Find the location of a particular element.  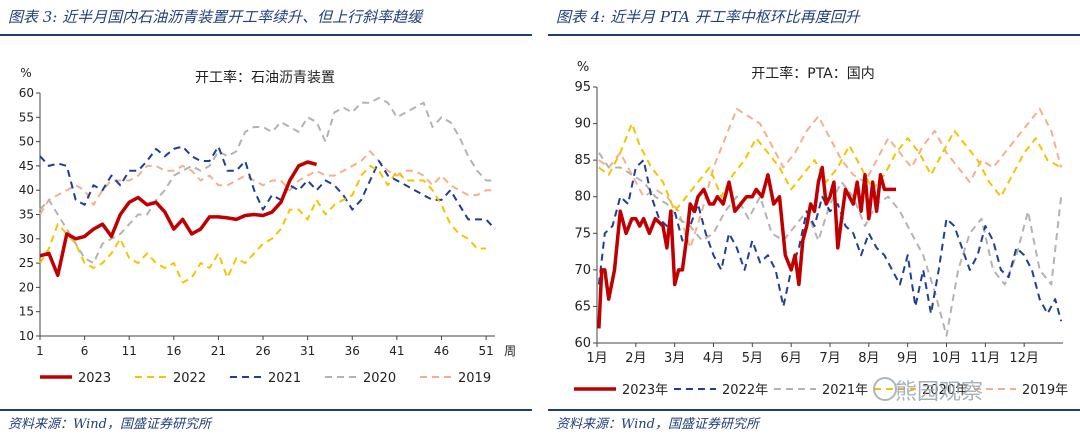

legend-label: 2023 is located at coordinates (94, 378).